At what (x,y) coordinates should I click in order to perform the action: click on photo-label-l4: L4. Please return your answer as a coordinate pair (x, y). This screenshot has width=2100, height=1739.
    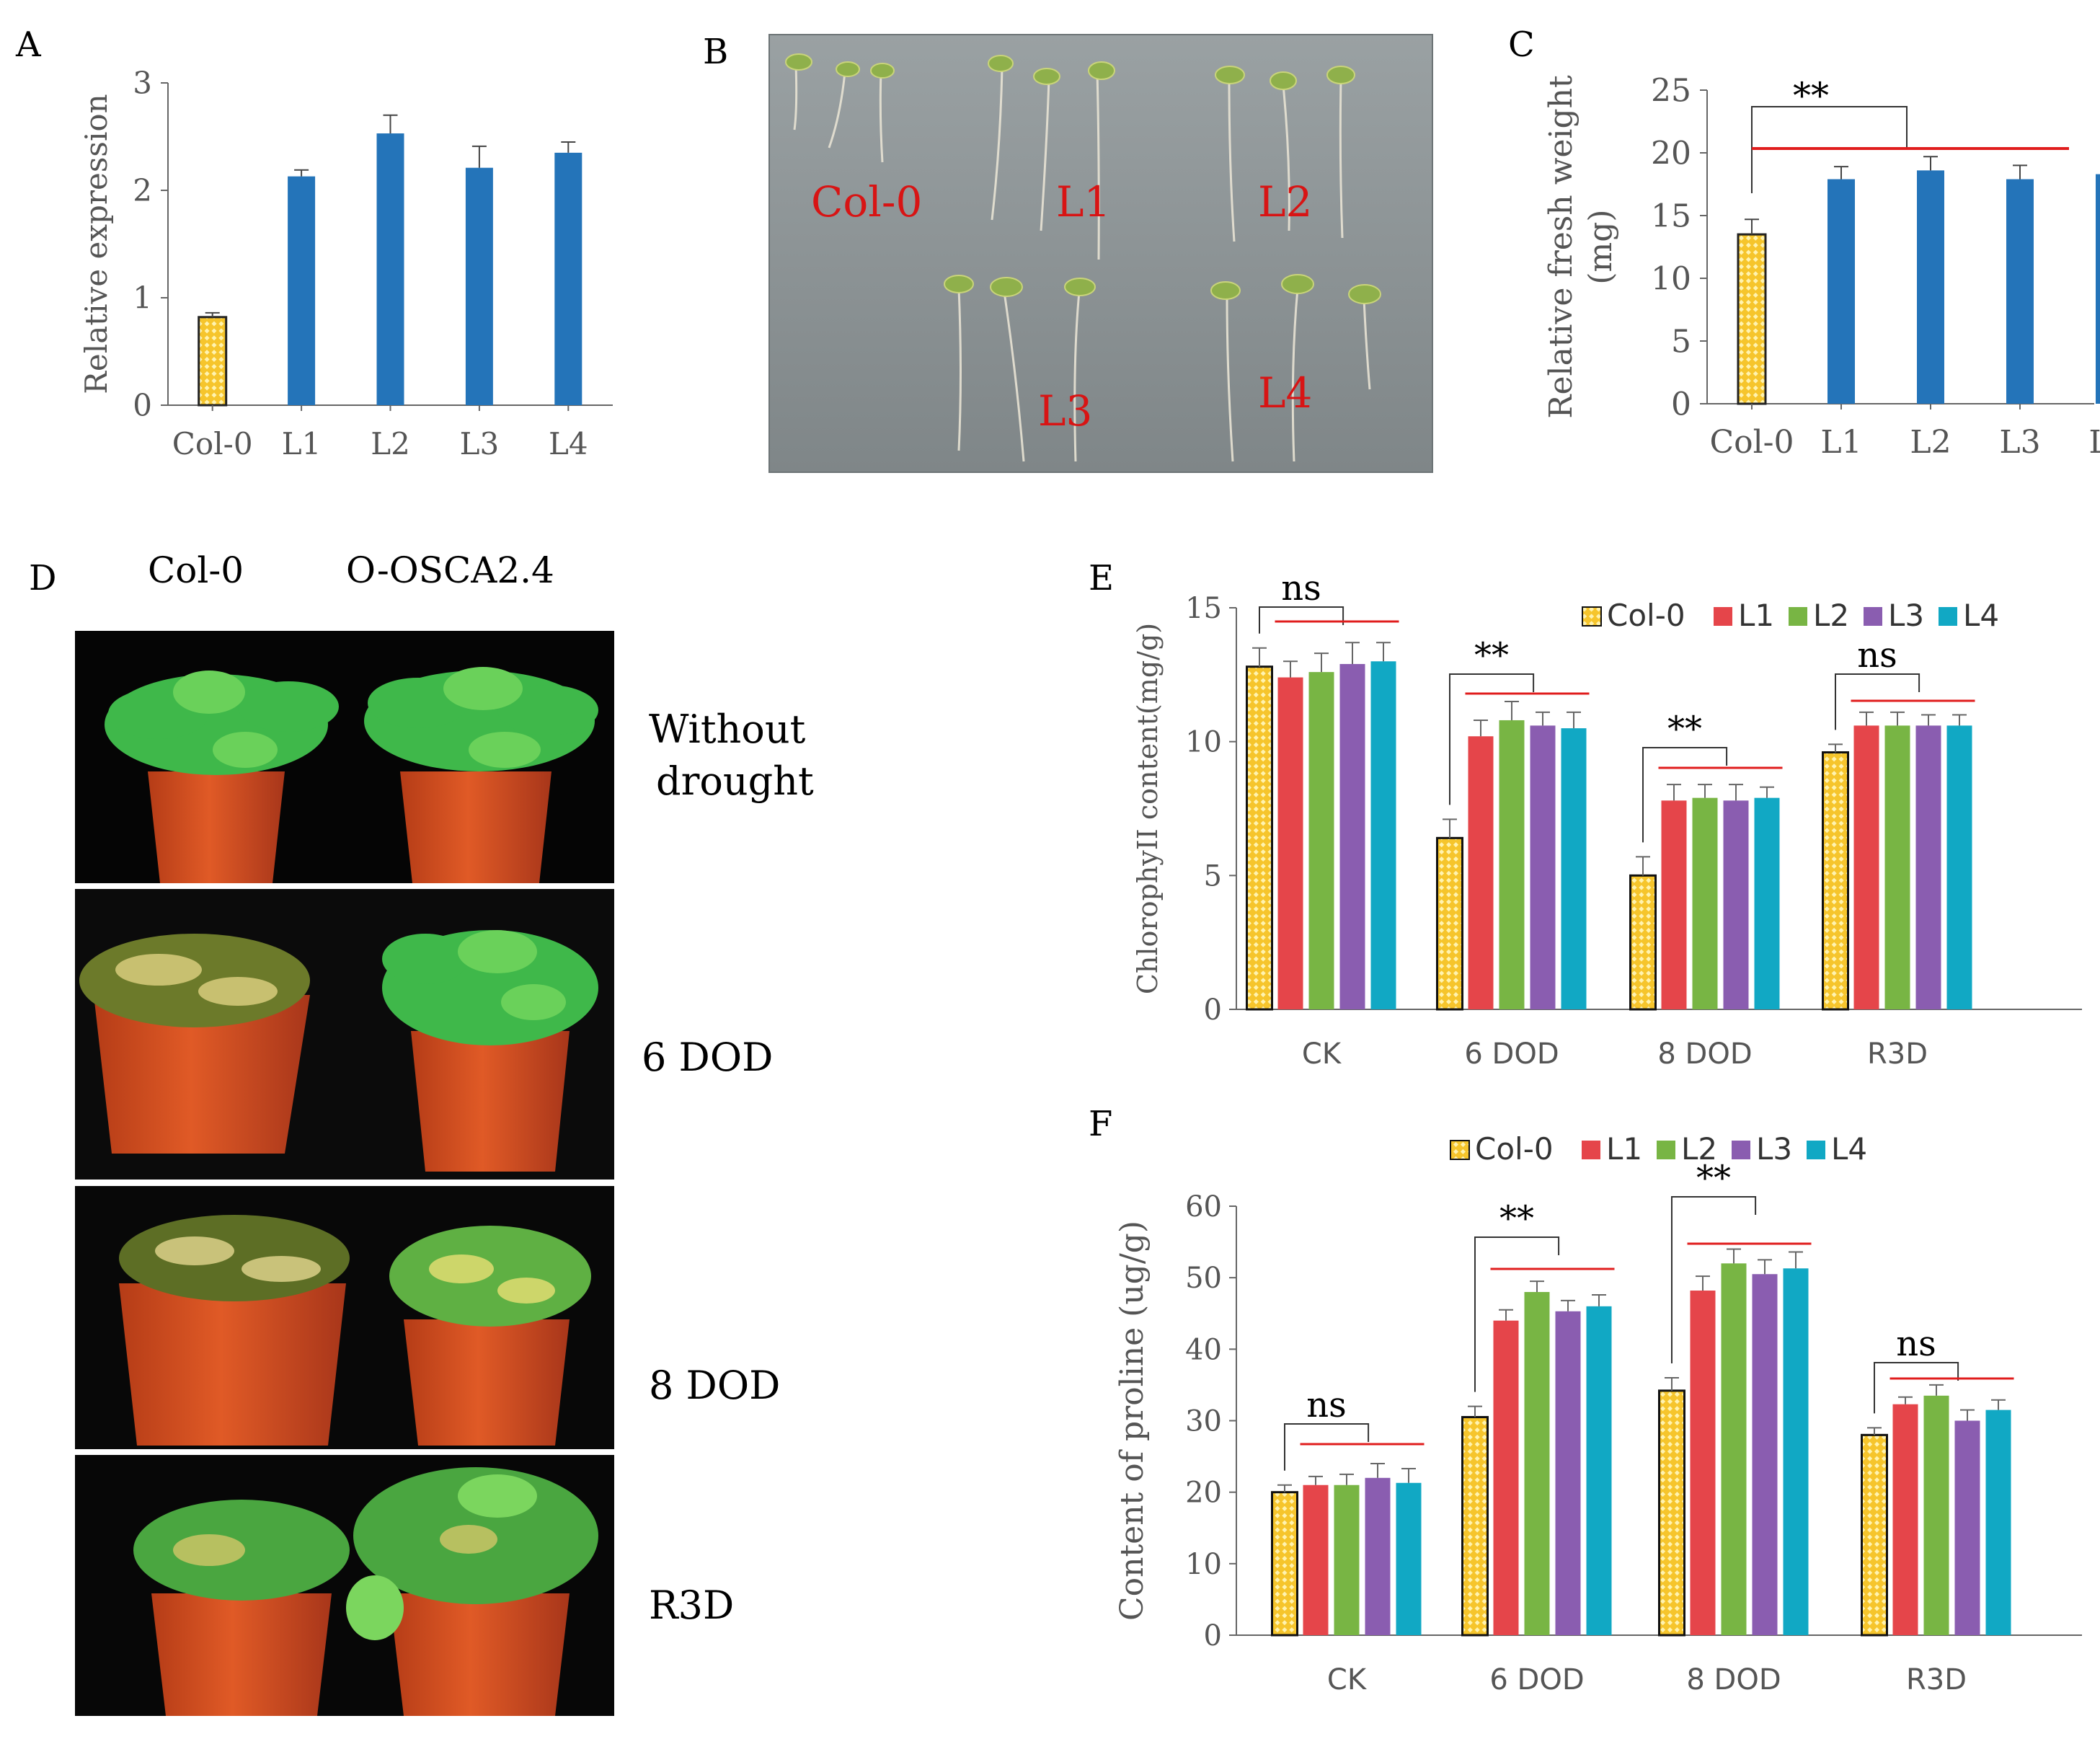
    Looking at the image, I should click on (1285, 392).